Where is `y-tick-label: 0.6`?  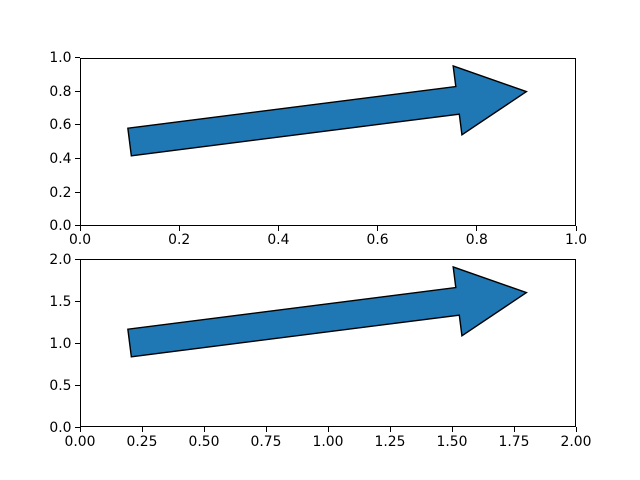
y-tick-label: 0.6 is located at coordinates (60, 125).